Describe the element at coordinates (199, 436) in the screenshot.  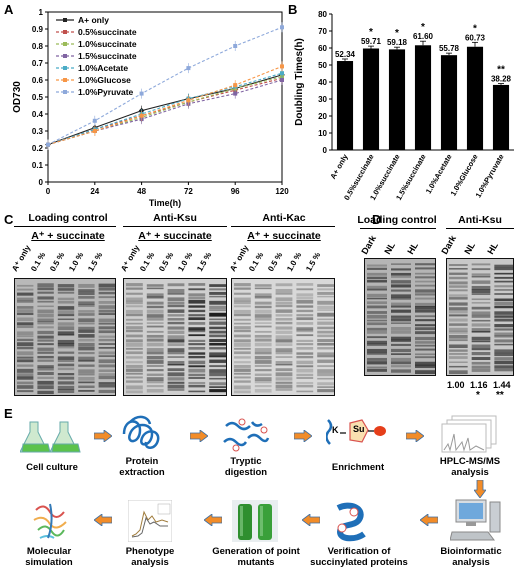
I see `arrow-right-icon` at that location.